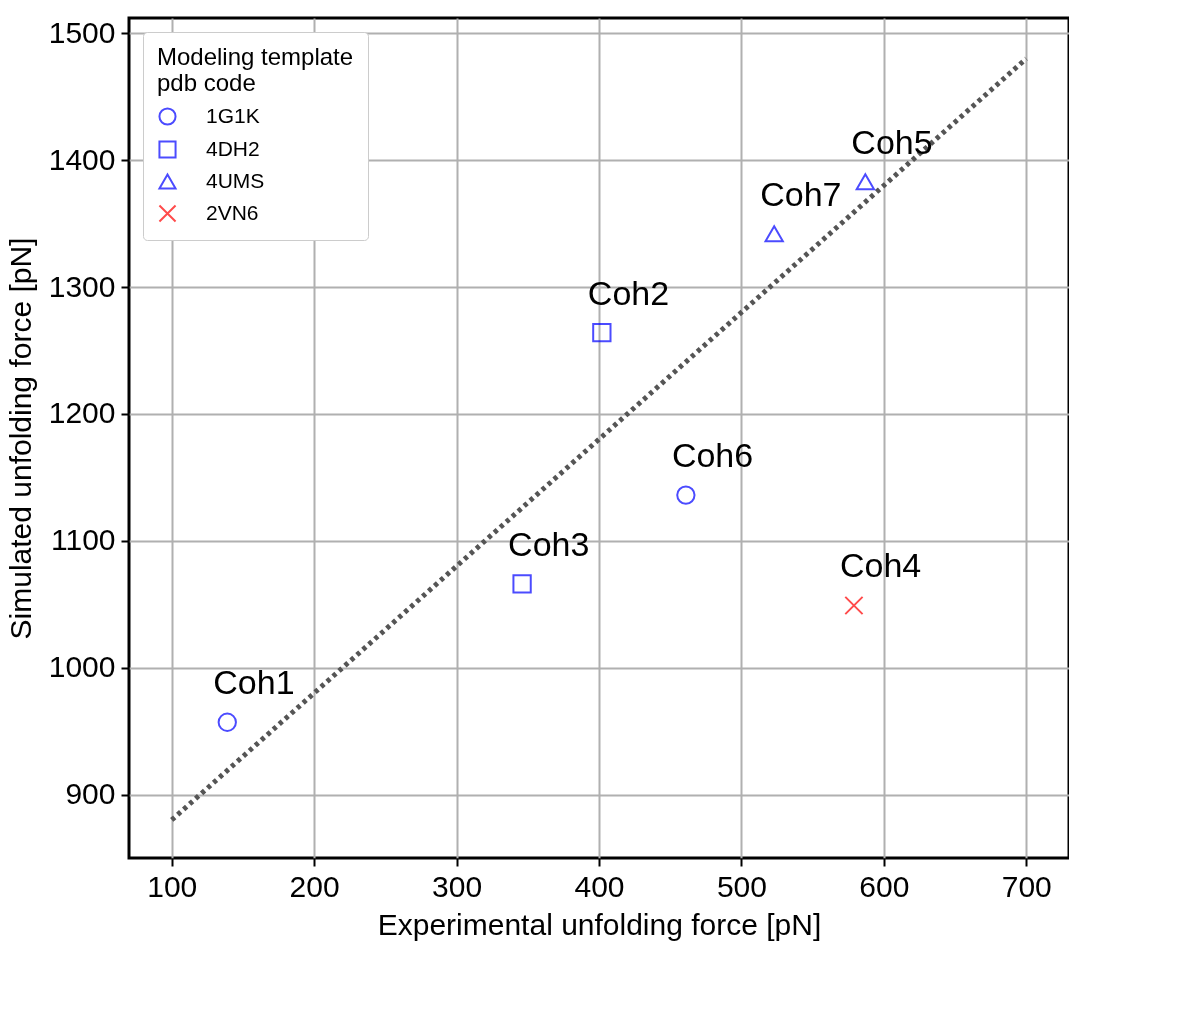 The image size is (1184, 1021). Describe the element at coordinates (82, 667) in the screenshot. I see `y-tick-label: 1000` at that location.